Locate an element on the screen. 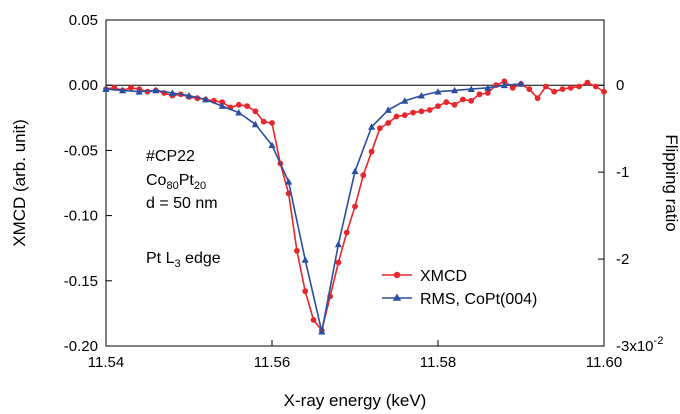 The height and width of the screenshot is (414, 680). edge-label: Pt L3 edge is located at coordinates (183, 260).